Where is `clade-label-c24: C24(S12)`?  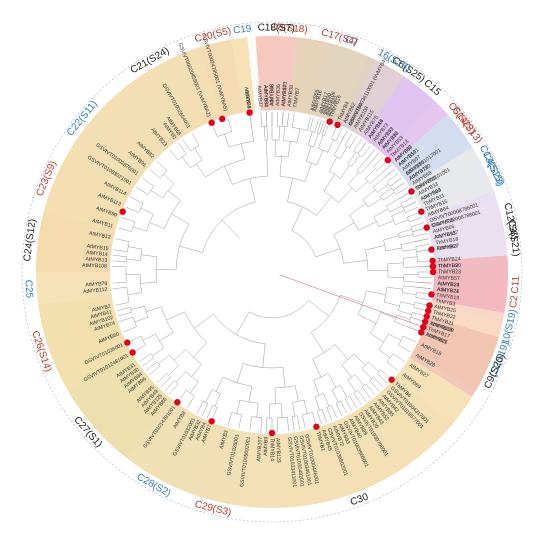
clade-label-c24: C24(S12) is located at coordinates (30, 240).